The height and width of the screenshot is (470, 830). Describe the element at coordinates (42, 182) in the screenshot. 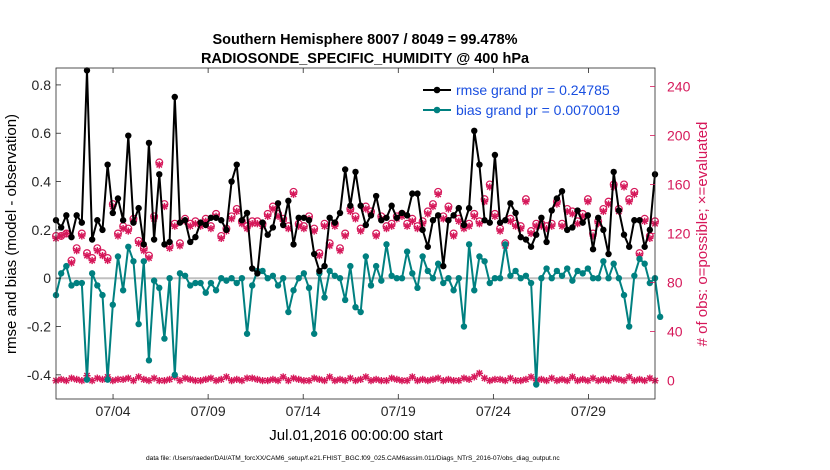

I see `y-left-tick-label: 0.4` at that location.